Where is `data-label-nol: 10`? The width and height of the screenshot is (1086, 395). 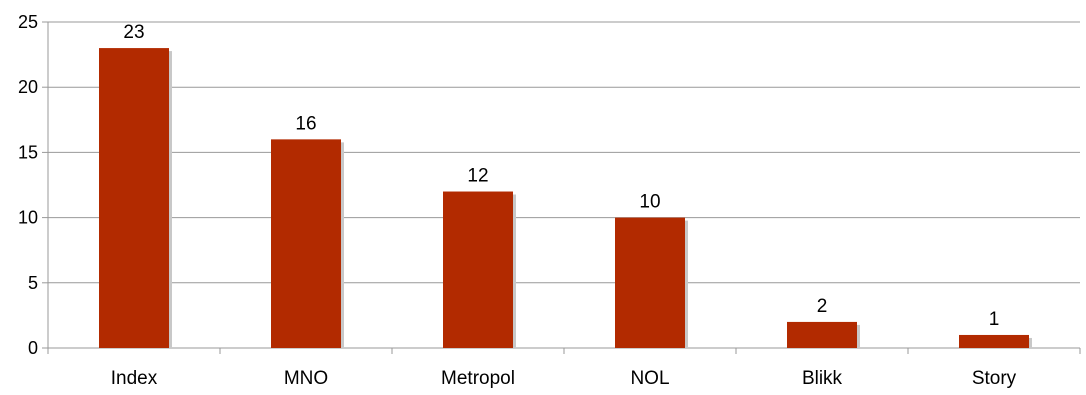 data-label-nol: 10 is located at coordinates (649, 202).